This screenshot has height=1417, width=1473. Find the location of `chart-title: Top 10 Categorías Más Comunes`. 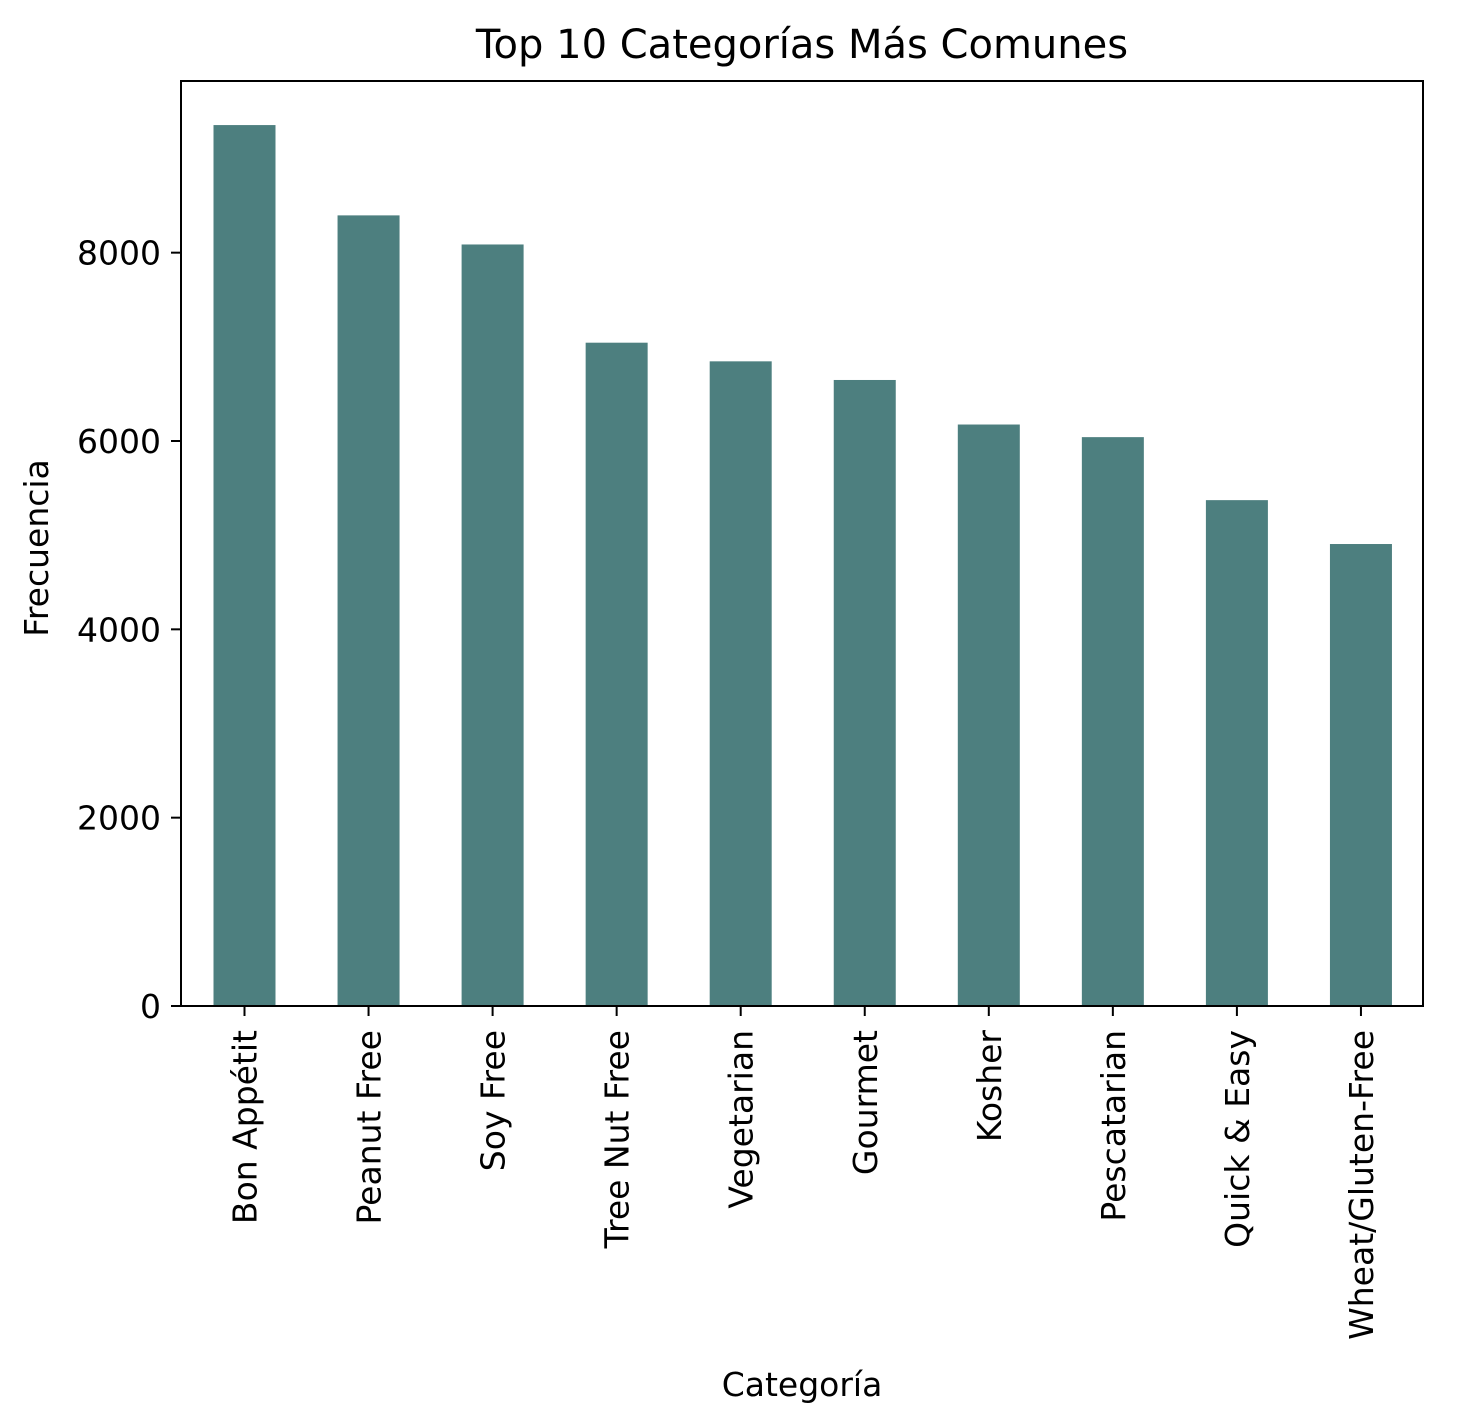

chart-title: Top 10 Categorías Más Comunes is located at coordinates (801, 45).